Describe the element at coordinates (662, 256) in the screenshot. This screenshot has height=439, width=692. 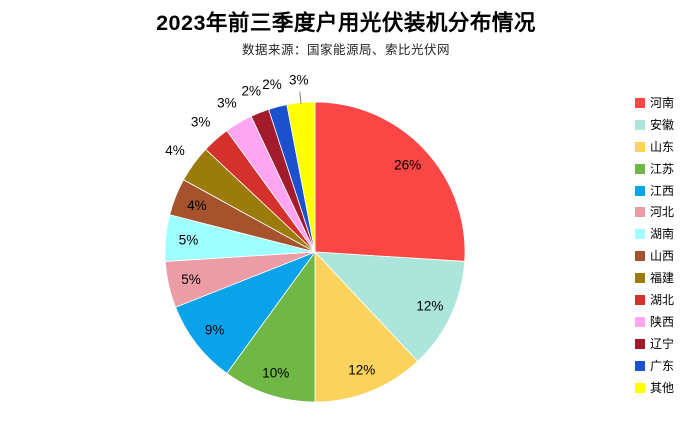
I see `legend-label: 山西` at that location.